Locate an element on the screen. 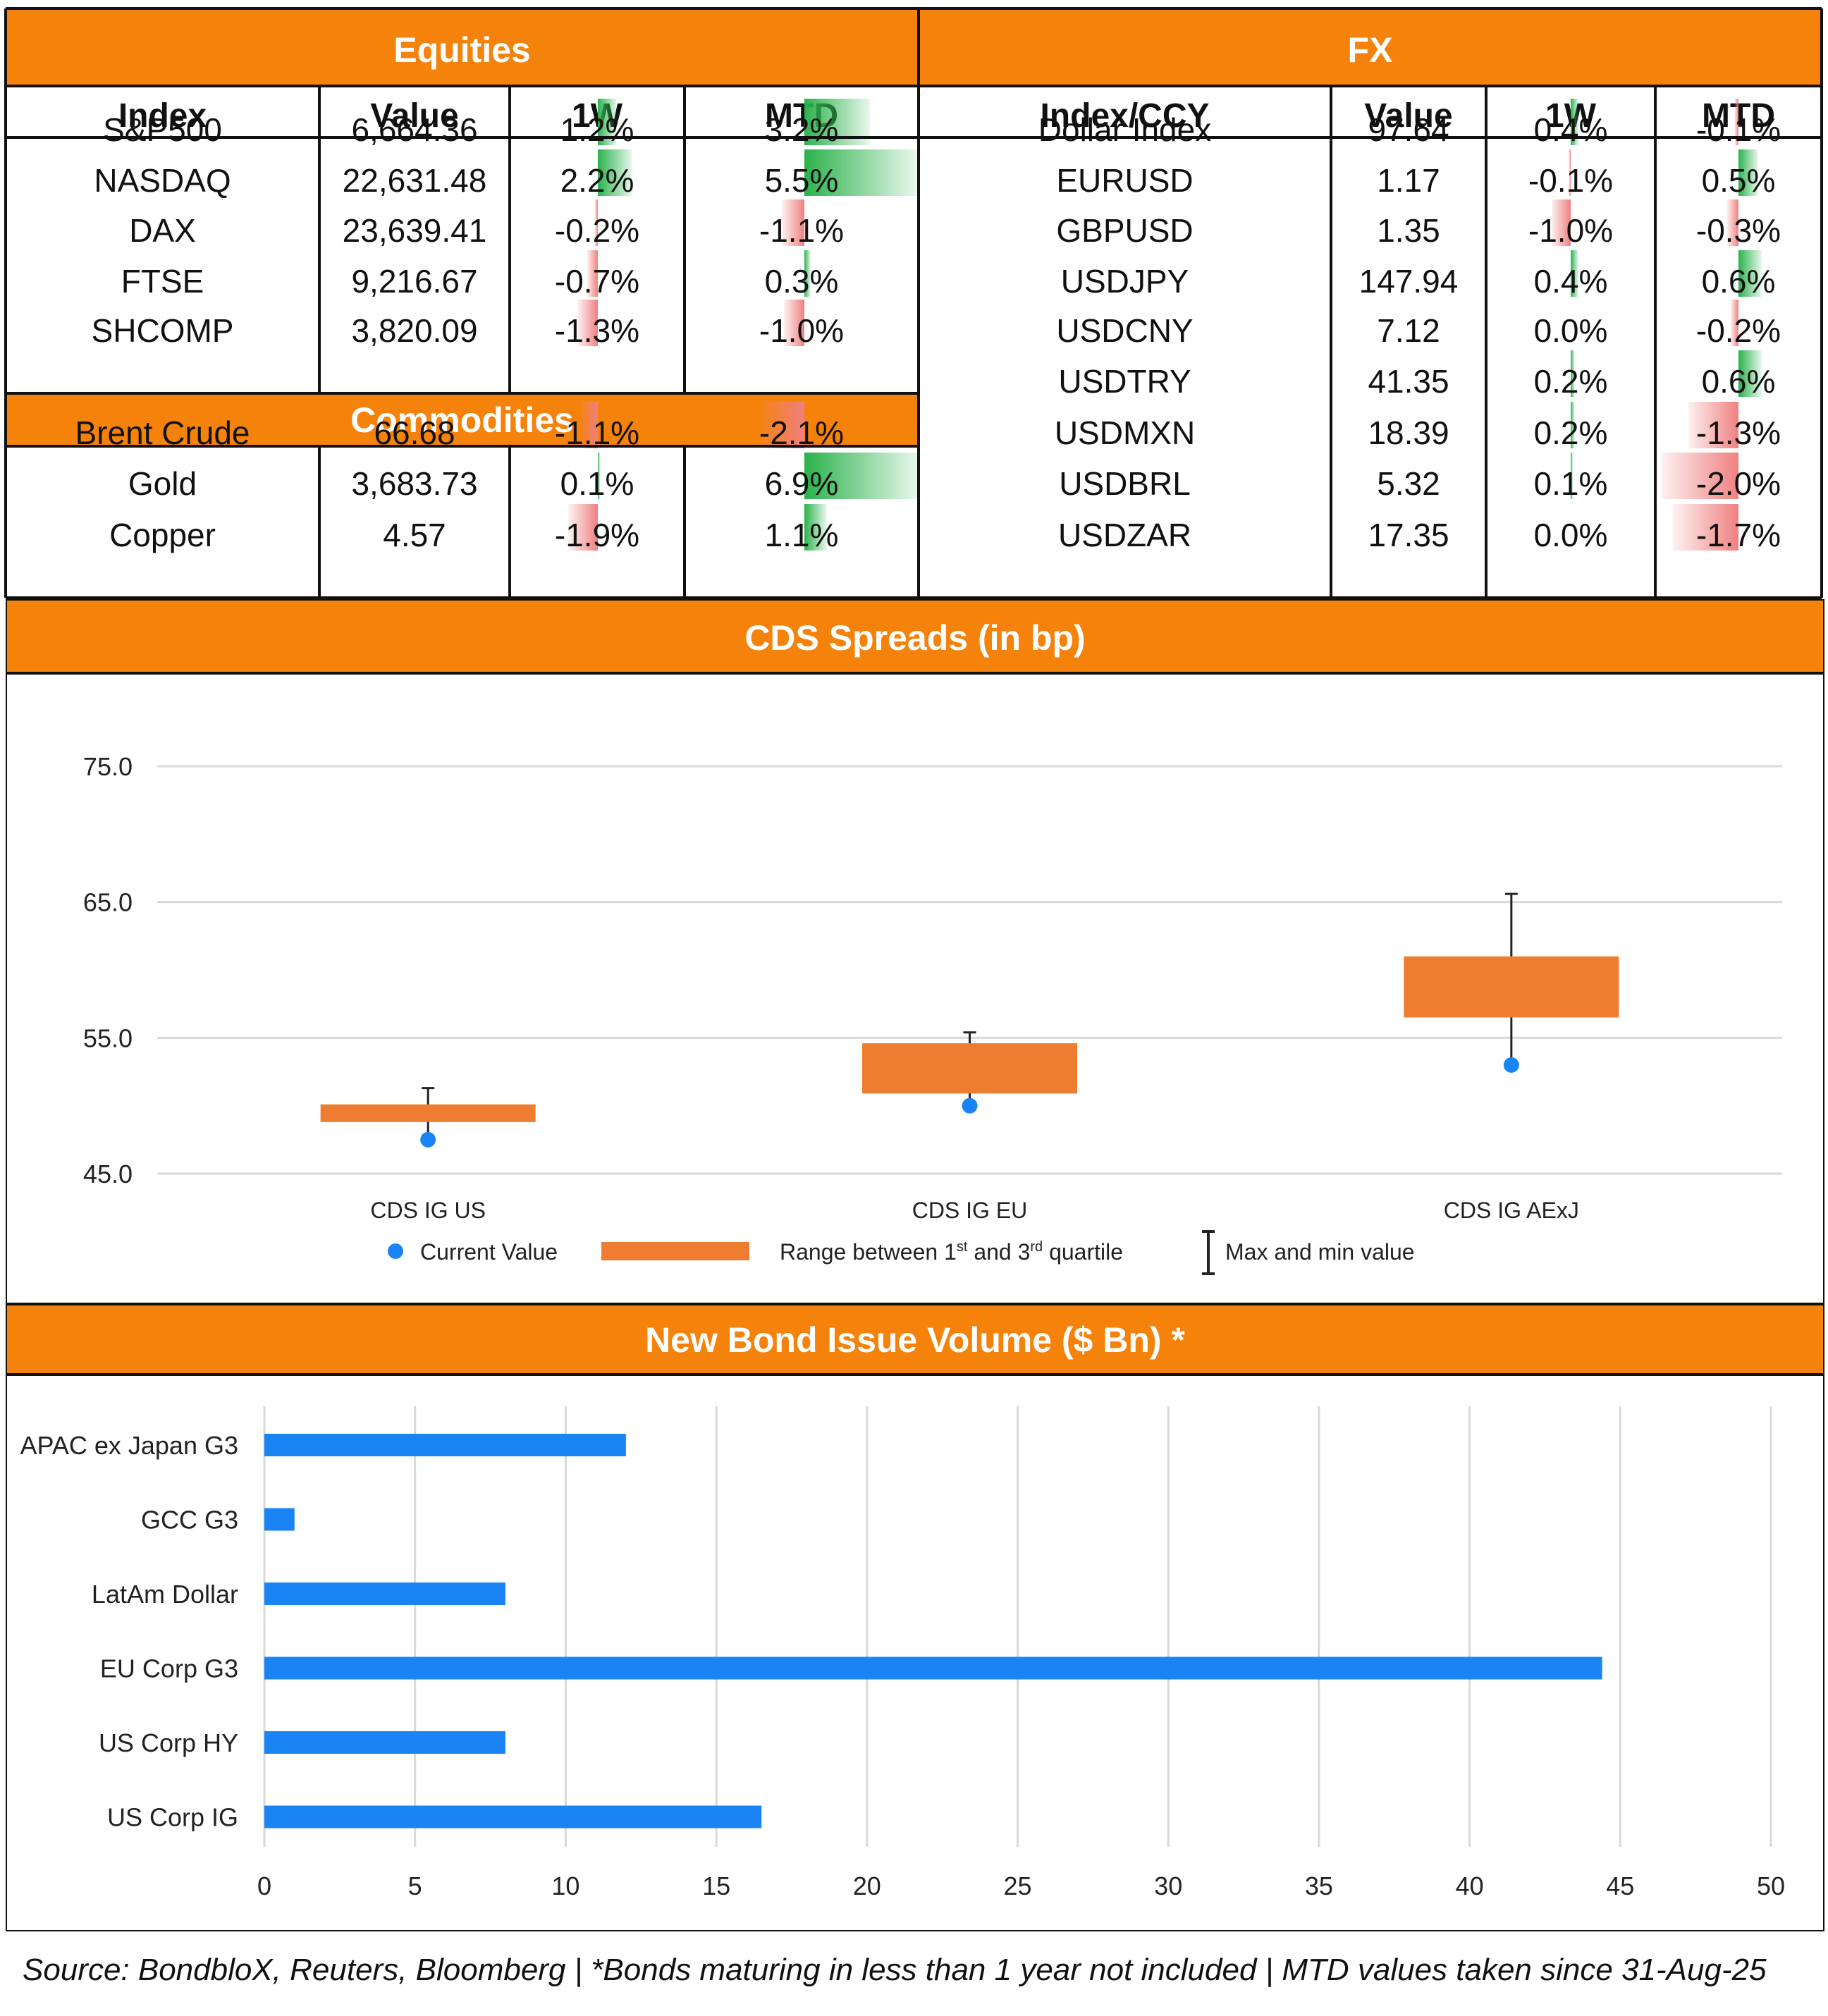 Image resolution: width=1828 pixels, height=2016 pixels. equities-col-header: Index is located at coordinates (162, 116).